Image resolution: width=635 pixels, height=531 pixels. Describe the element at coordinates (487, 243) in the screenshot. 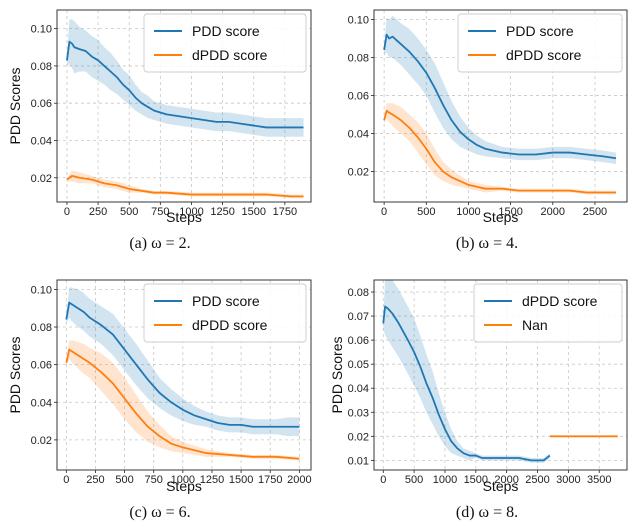

I see `subfigure-caption: (b) ω = 4.` at that location.